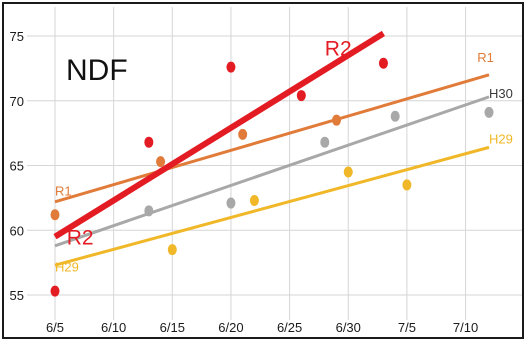 This screenshot has width=528, height=343. I want to click on y-axis-ticks: 55 60 65 70 75, so click(17, 166).